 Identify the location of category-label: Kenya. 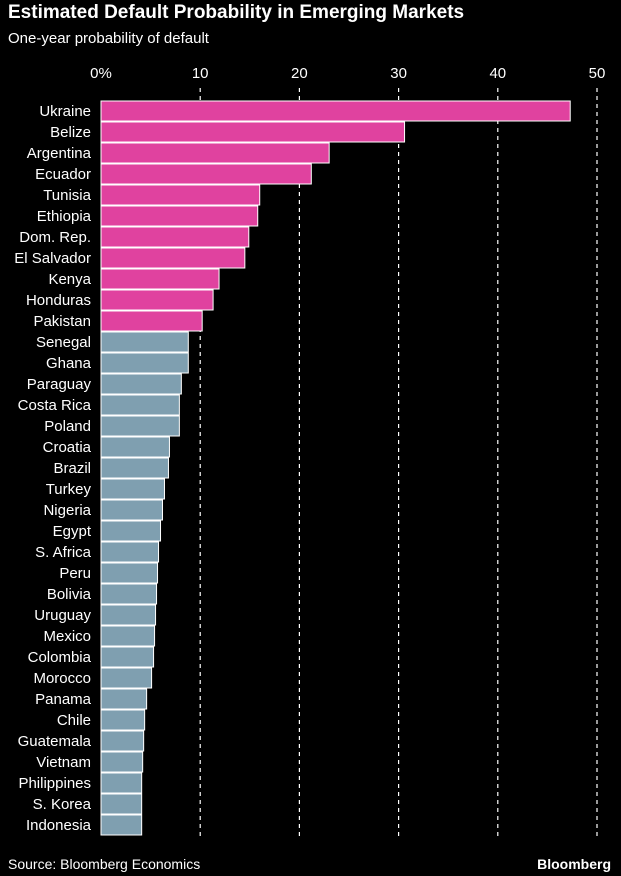
(69, 279).